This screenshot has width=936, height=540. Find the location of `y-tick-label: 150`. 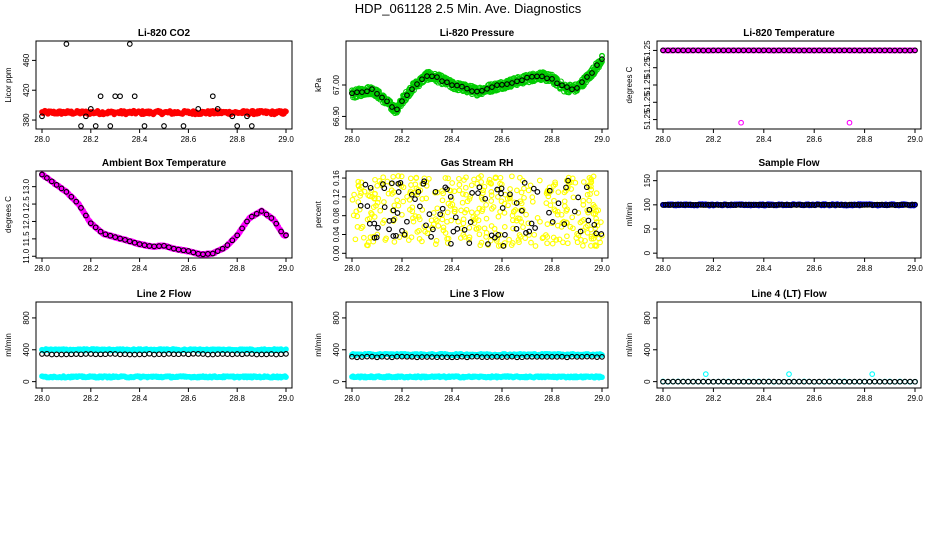

y-tick-label: 150 is located at coordinates (647, 180).